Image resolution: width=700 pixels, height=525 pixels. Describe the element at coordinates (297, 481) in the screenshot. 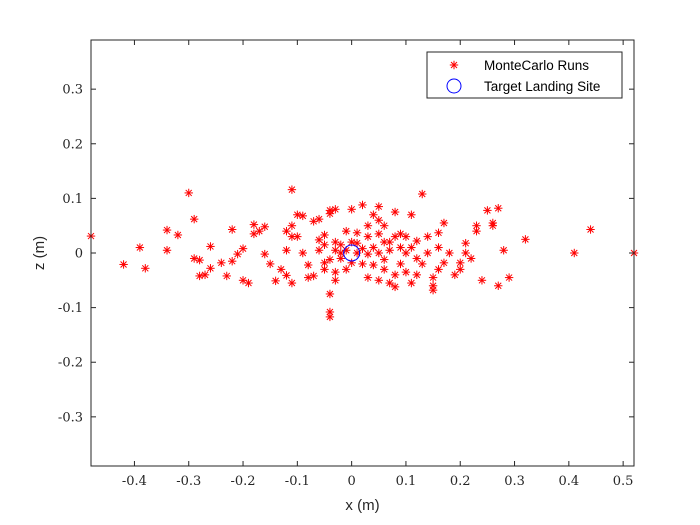

I see `x-tick-label: -0.1` at that location.